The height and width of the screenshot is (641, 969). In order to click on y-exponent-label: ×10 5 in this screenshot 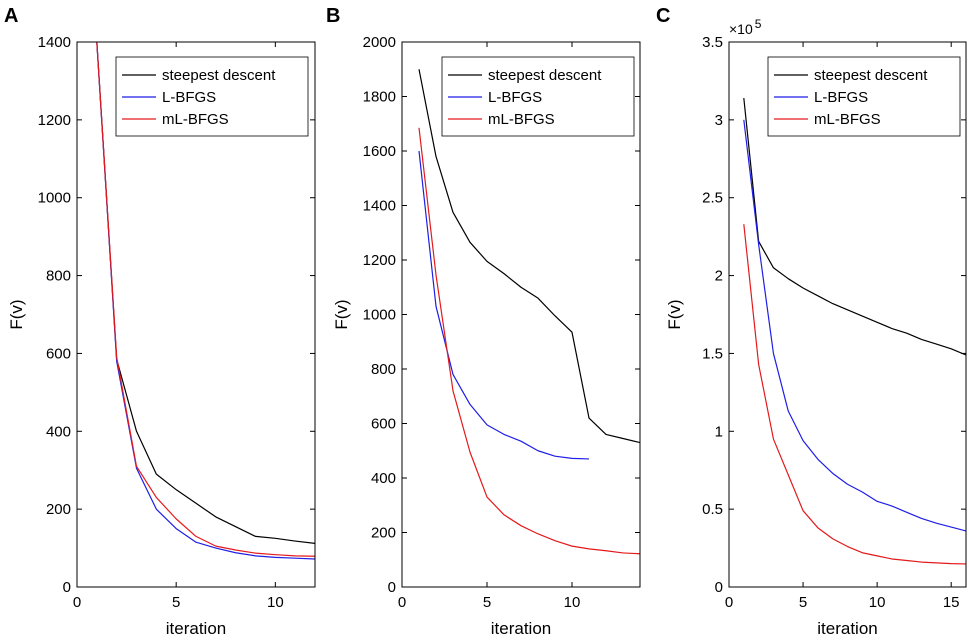, I will do `click(745, 27)`.